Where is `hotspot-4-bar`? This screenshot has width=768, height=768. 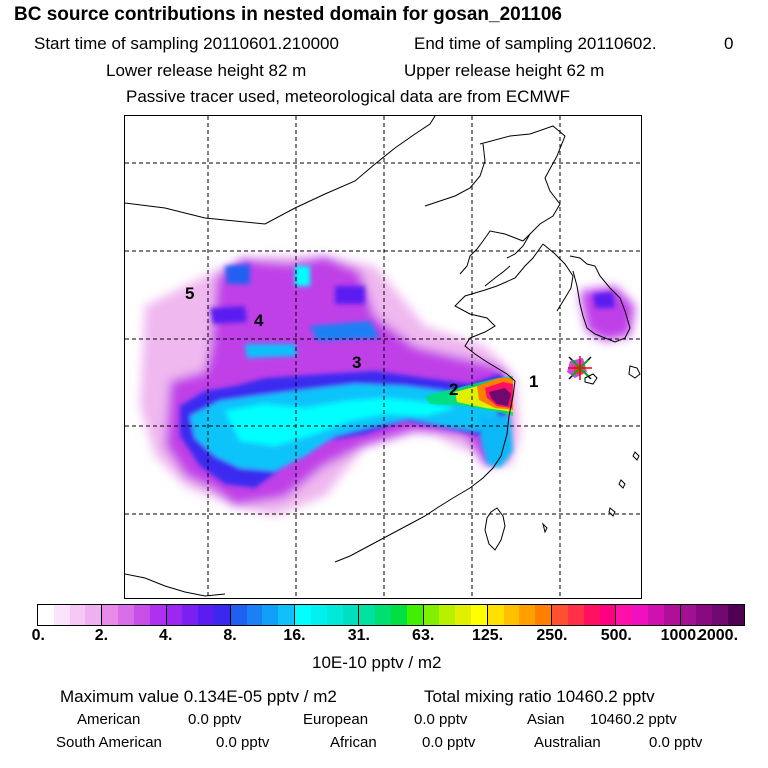
hotspot-4-bar is located at coordinates (271, 351).